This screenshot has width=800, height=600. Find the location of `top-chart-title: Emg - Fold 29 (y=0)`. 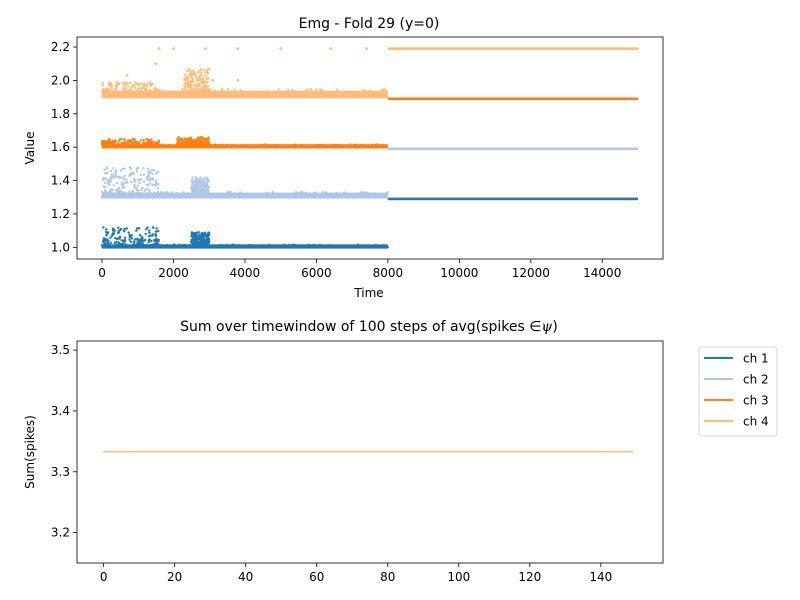

top-chart-title: Emg - Fold 29 (y=0) is located at coordinates (369, 24).